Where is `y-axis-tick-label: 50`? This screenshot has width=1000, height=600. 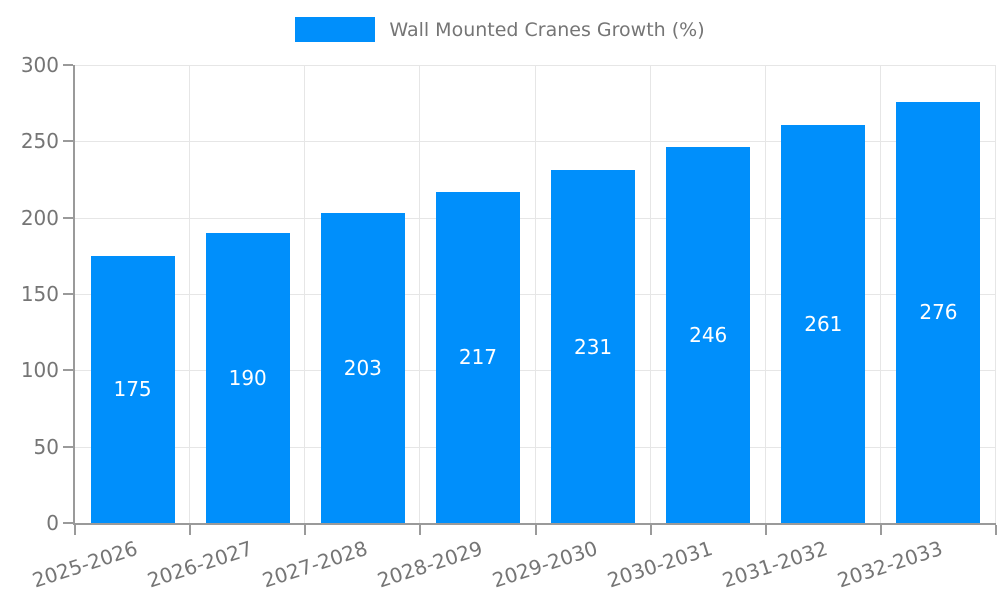
y-axis-tick-label: 50 is located at coordinates (46, 446).